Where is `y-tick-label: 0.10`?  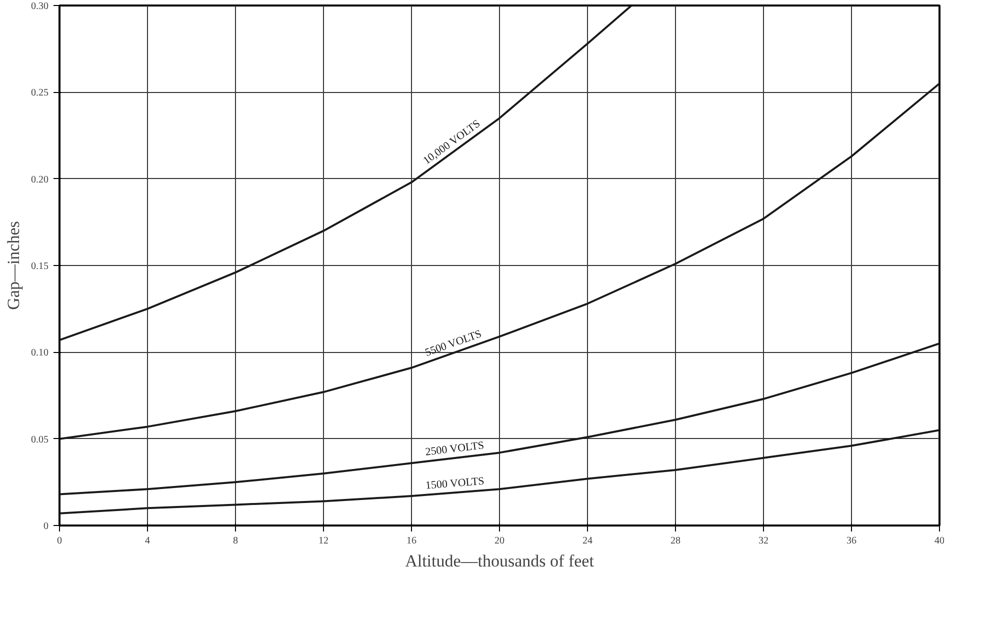 y-tick-label: 0.10 is located at coordinates (39, 353).